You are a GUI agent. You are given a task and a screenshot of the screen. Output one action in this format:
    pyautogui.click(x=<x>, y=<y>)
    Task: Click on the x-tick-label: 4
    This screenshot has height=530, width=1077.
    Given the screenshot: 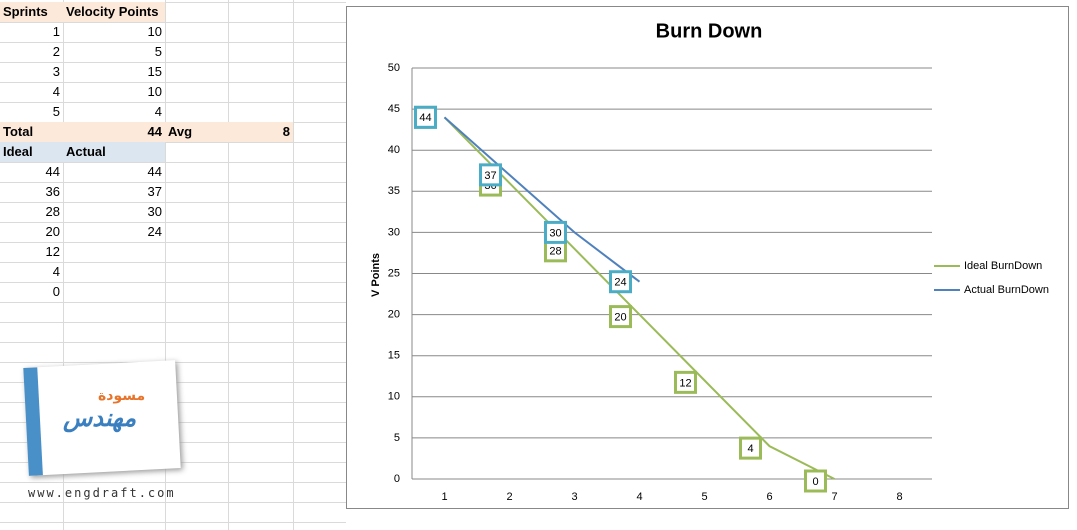 What is the action you would take?
    pyautogui.click(x=639, y=497)
    